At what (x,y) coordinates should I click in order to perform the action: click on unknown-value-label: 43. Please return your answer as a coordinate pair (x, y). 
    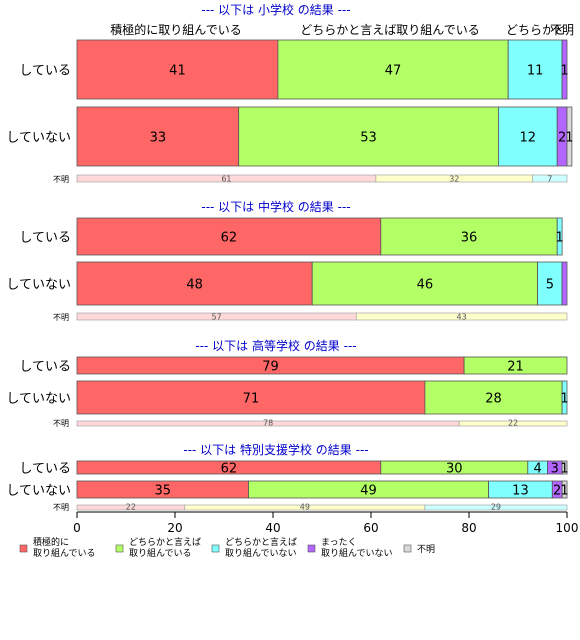
    Looking at the image, I should click on (462, 317).